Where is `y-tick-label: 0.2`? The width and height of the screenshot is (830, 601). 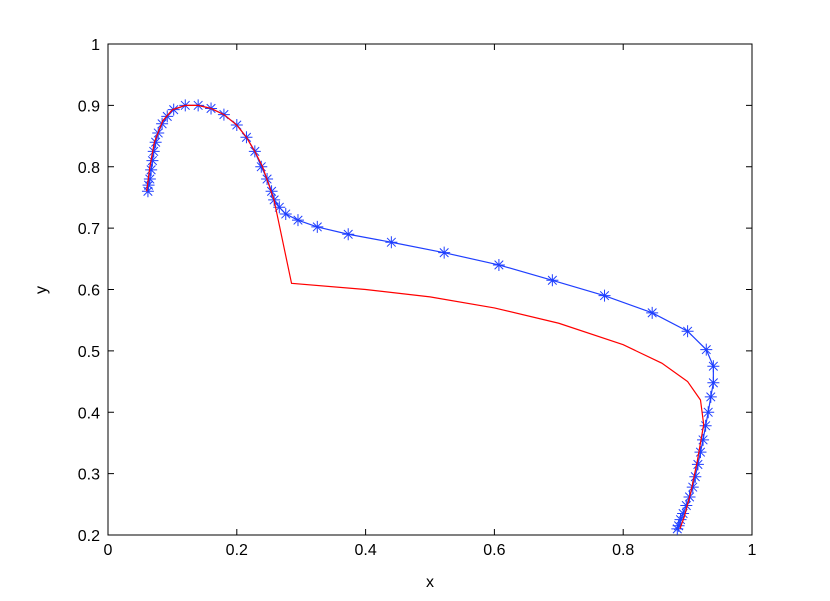
y-tick-label: 0.2 is located at coordinates (89, 536).